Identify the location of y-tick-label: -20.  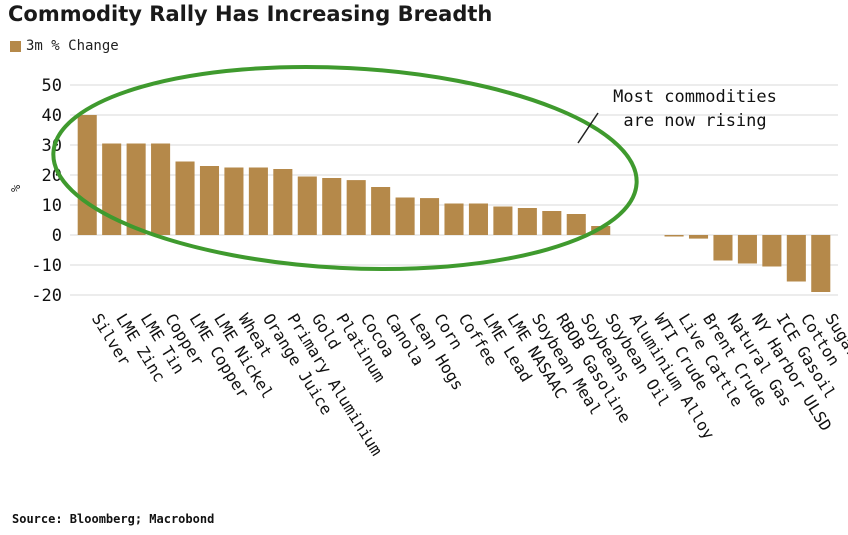
(46, 296).